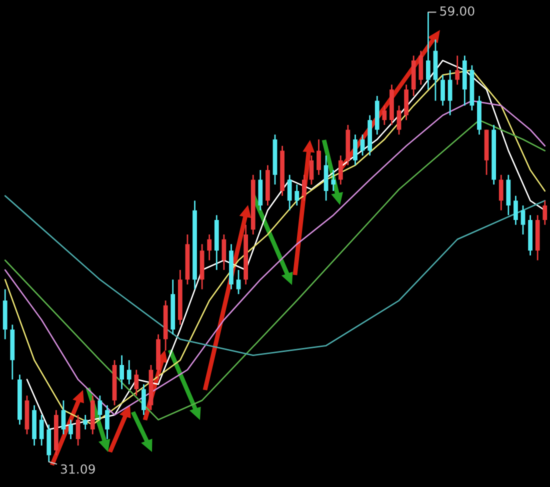 This screenshot has width=550, height=487. I want to click on text: 31.09, so click(77, 469).